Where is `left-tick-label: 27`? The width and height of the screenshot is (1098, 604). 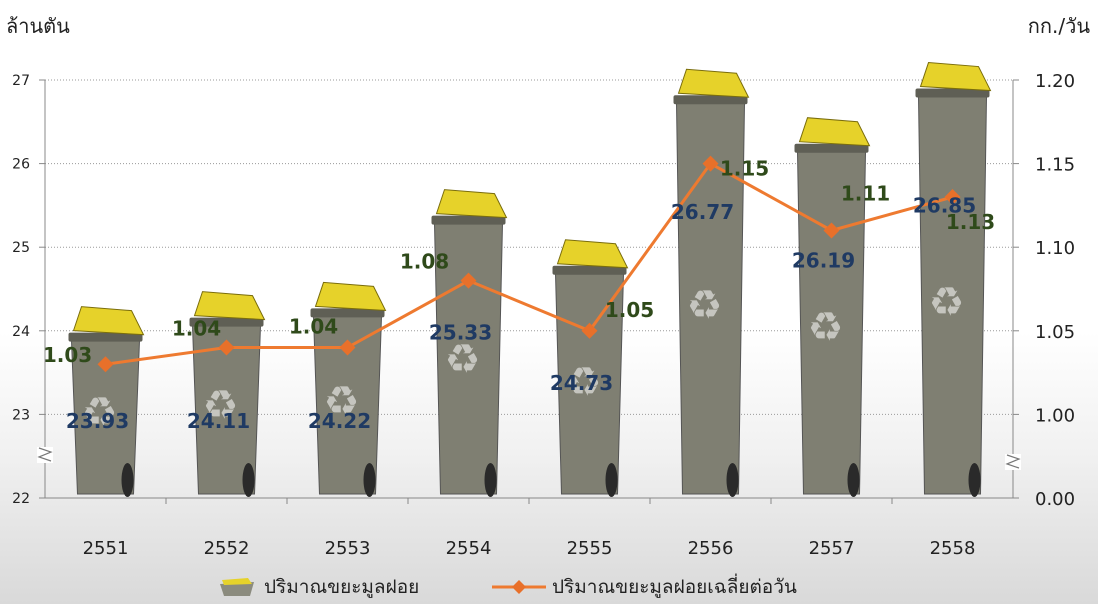
left-tick-label: 27 is located at coordinates (21, 81).